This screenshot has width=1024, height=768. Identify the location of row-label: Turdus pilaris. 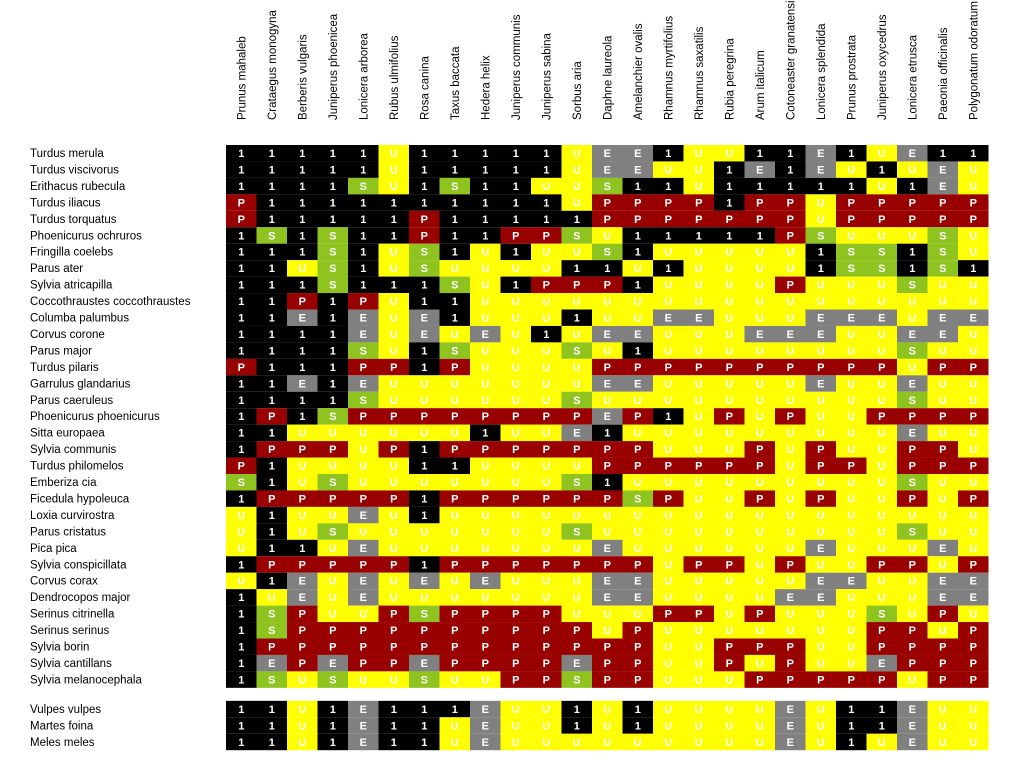
(64, 368).